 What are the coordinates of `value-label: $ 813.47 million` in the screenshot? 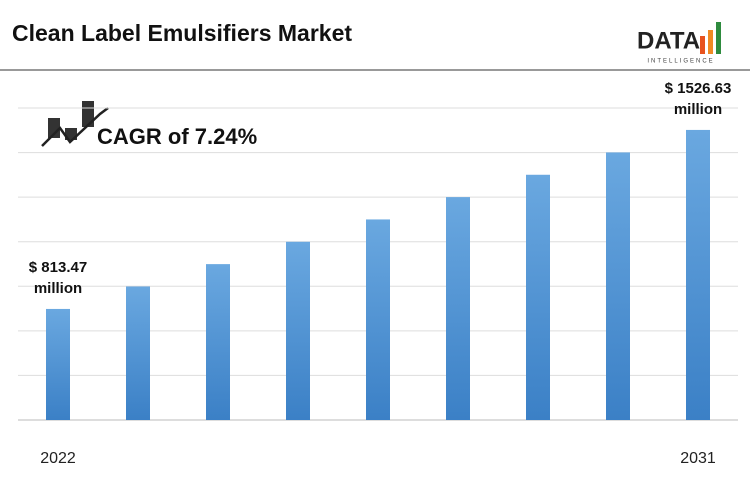 It's located at (58, 277).